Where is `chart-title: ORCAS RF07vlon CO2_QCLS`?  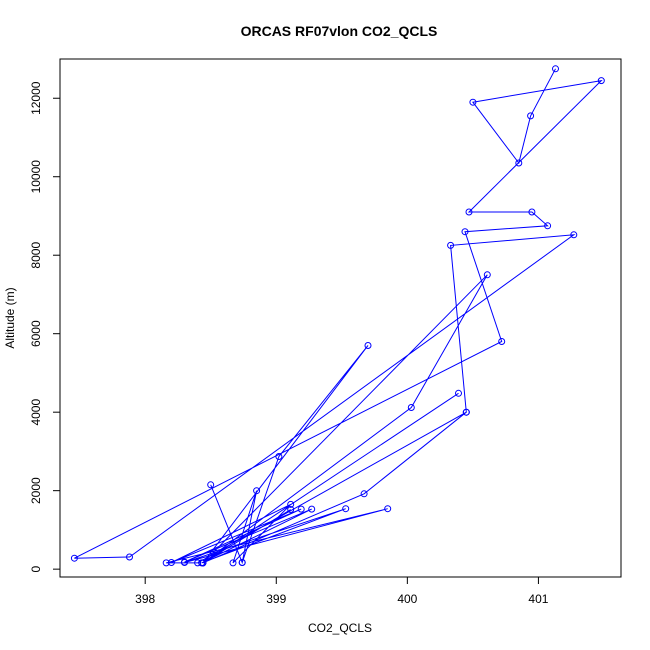
chart-title: ORCAS RF07vlon CO2_QCLS is located at coordinates (339, 31).